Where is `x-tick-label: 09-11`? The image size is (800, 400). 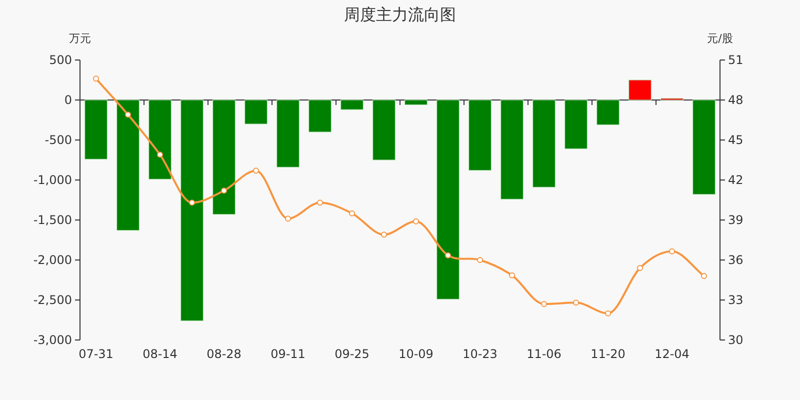 x-tick-label: 09-11 is located at coordinates (288, 354).